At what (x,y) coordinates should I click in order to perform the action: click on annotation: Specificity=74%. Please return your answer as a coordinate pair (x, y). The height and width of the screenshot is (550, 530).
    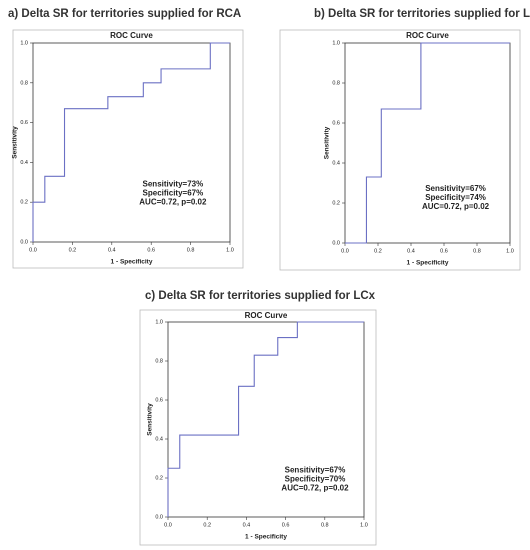
    Looking at the image, I should click on (455, 197).